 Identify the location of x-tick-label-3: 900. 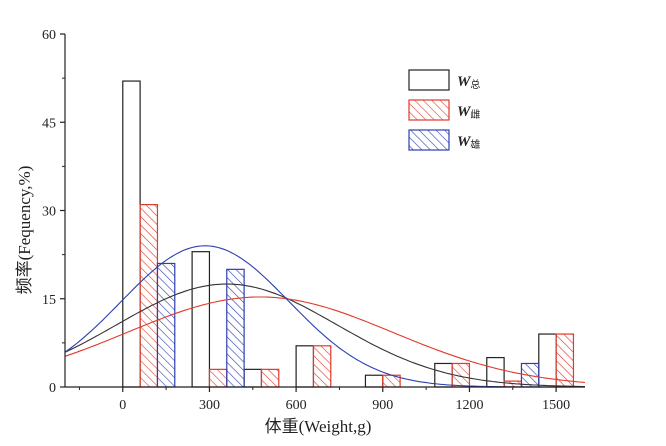
(382, 405).